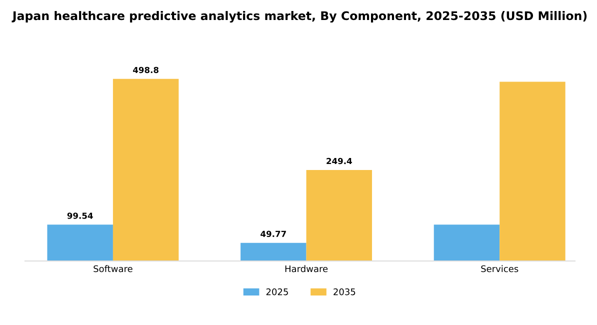 The image size is (597, 325). What do you see at coordinates (299, 17) in the screenshot?
I see `chart-title: Japan healthcare predictive analytics market, By Component, 2025-2035 (USD Million)` at bounding box center [299, 17].